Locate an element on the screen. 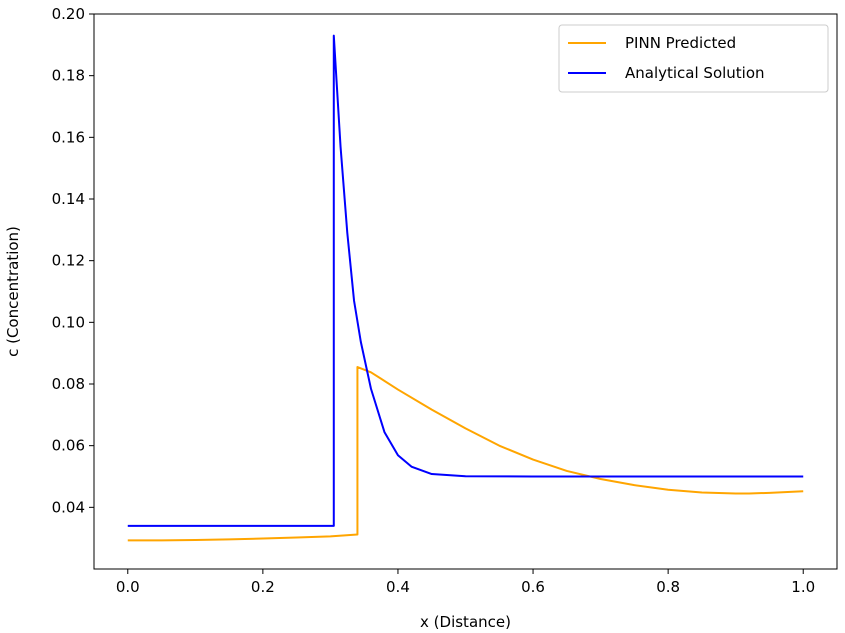 The width and height of the screenshot is (845, 633). x-tick-label: 0.2 is located at coordinates (263, 587).